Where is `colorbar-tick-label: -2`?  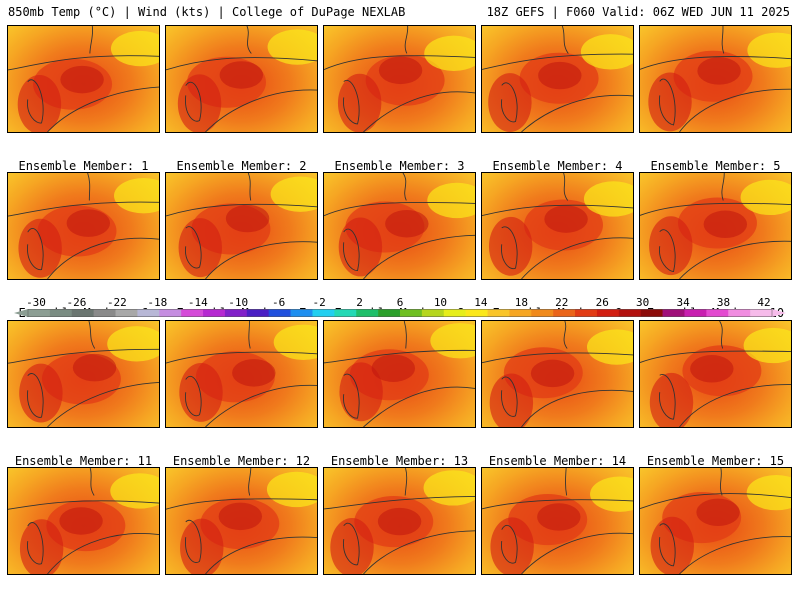
colorbar-tick-label: -2 is located at coordinates (319, 302).